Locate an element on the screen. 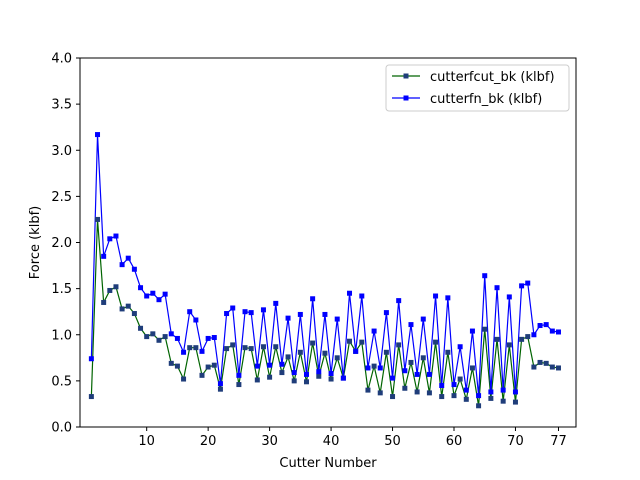 This screenshot has height=480, width=640. legend-label-fn: cutterfn_bk (klbf) is located at coordinates (486, 99).